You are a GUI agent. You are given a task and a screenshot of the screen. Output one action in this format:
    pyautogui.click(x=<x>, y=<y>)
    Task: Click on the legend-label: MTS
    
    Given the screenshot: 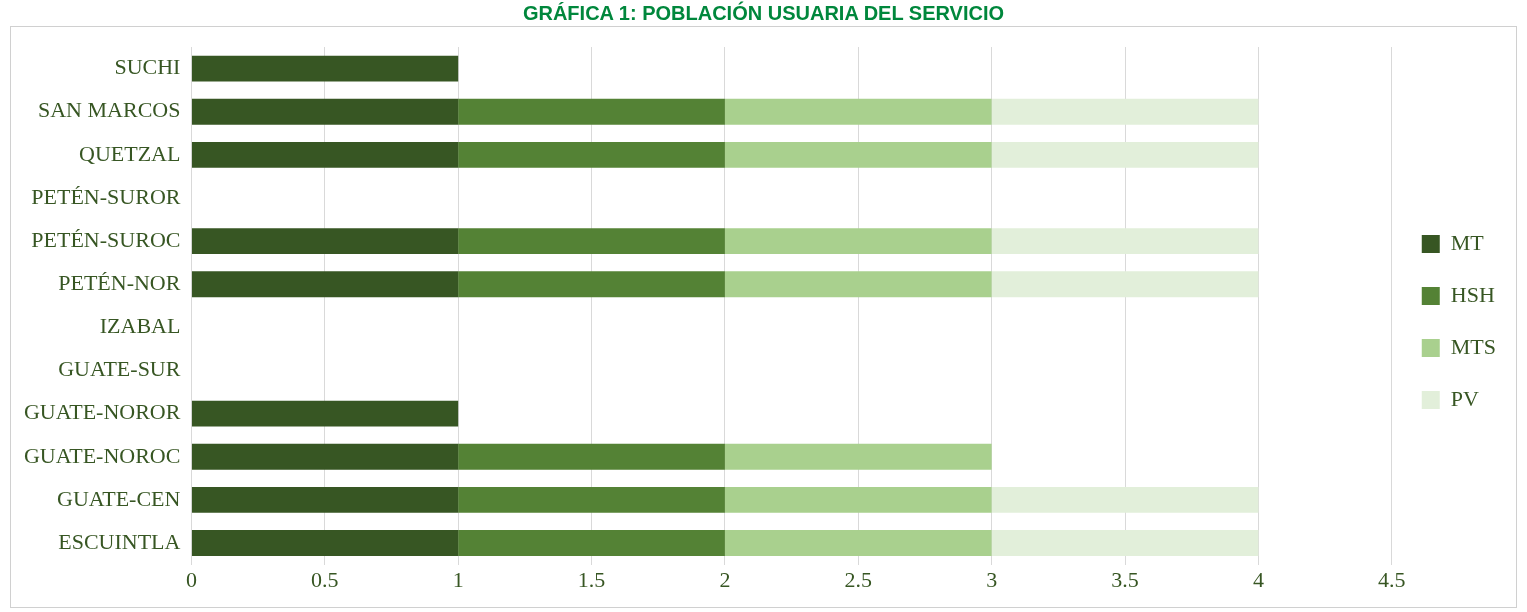 What is the action you would take?
    pyautogui.click(x=1473, y=346)
    